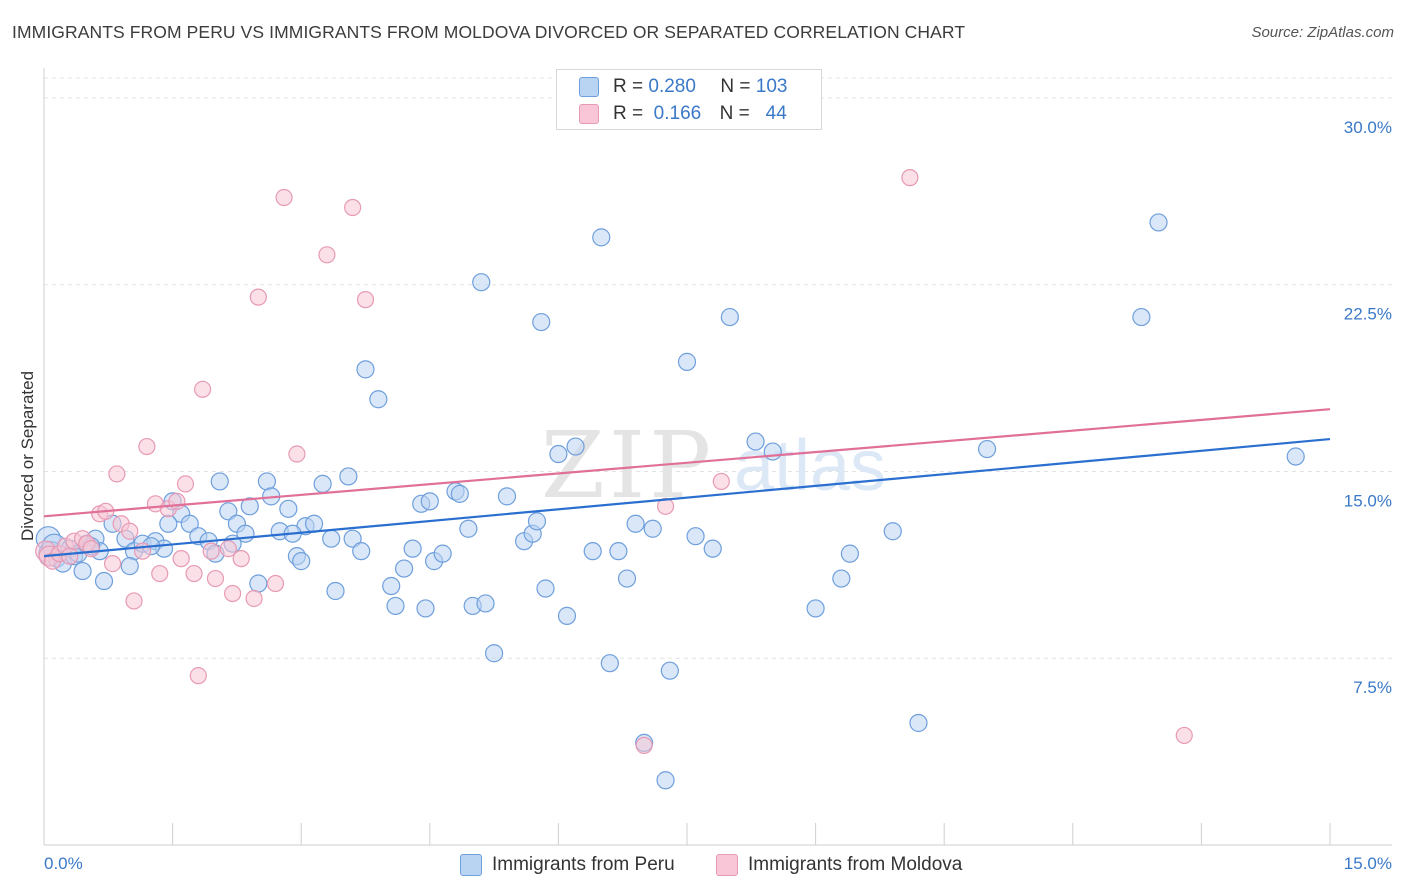 The image size is (1406, 892). What do you see at coordinates (839, 865) in the screenshot?
I see `legend-item-moldova: Immigrants from Moldova` at bounding box center [839, 865].